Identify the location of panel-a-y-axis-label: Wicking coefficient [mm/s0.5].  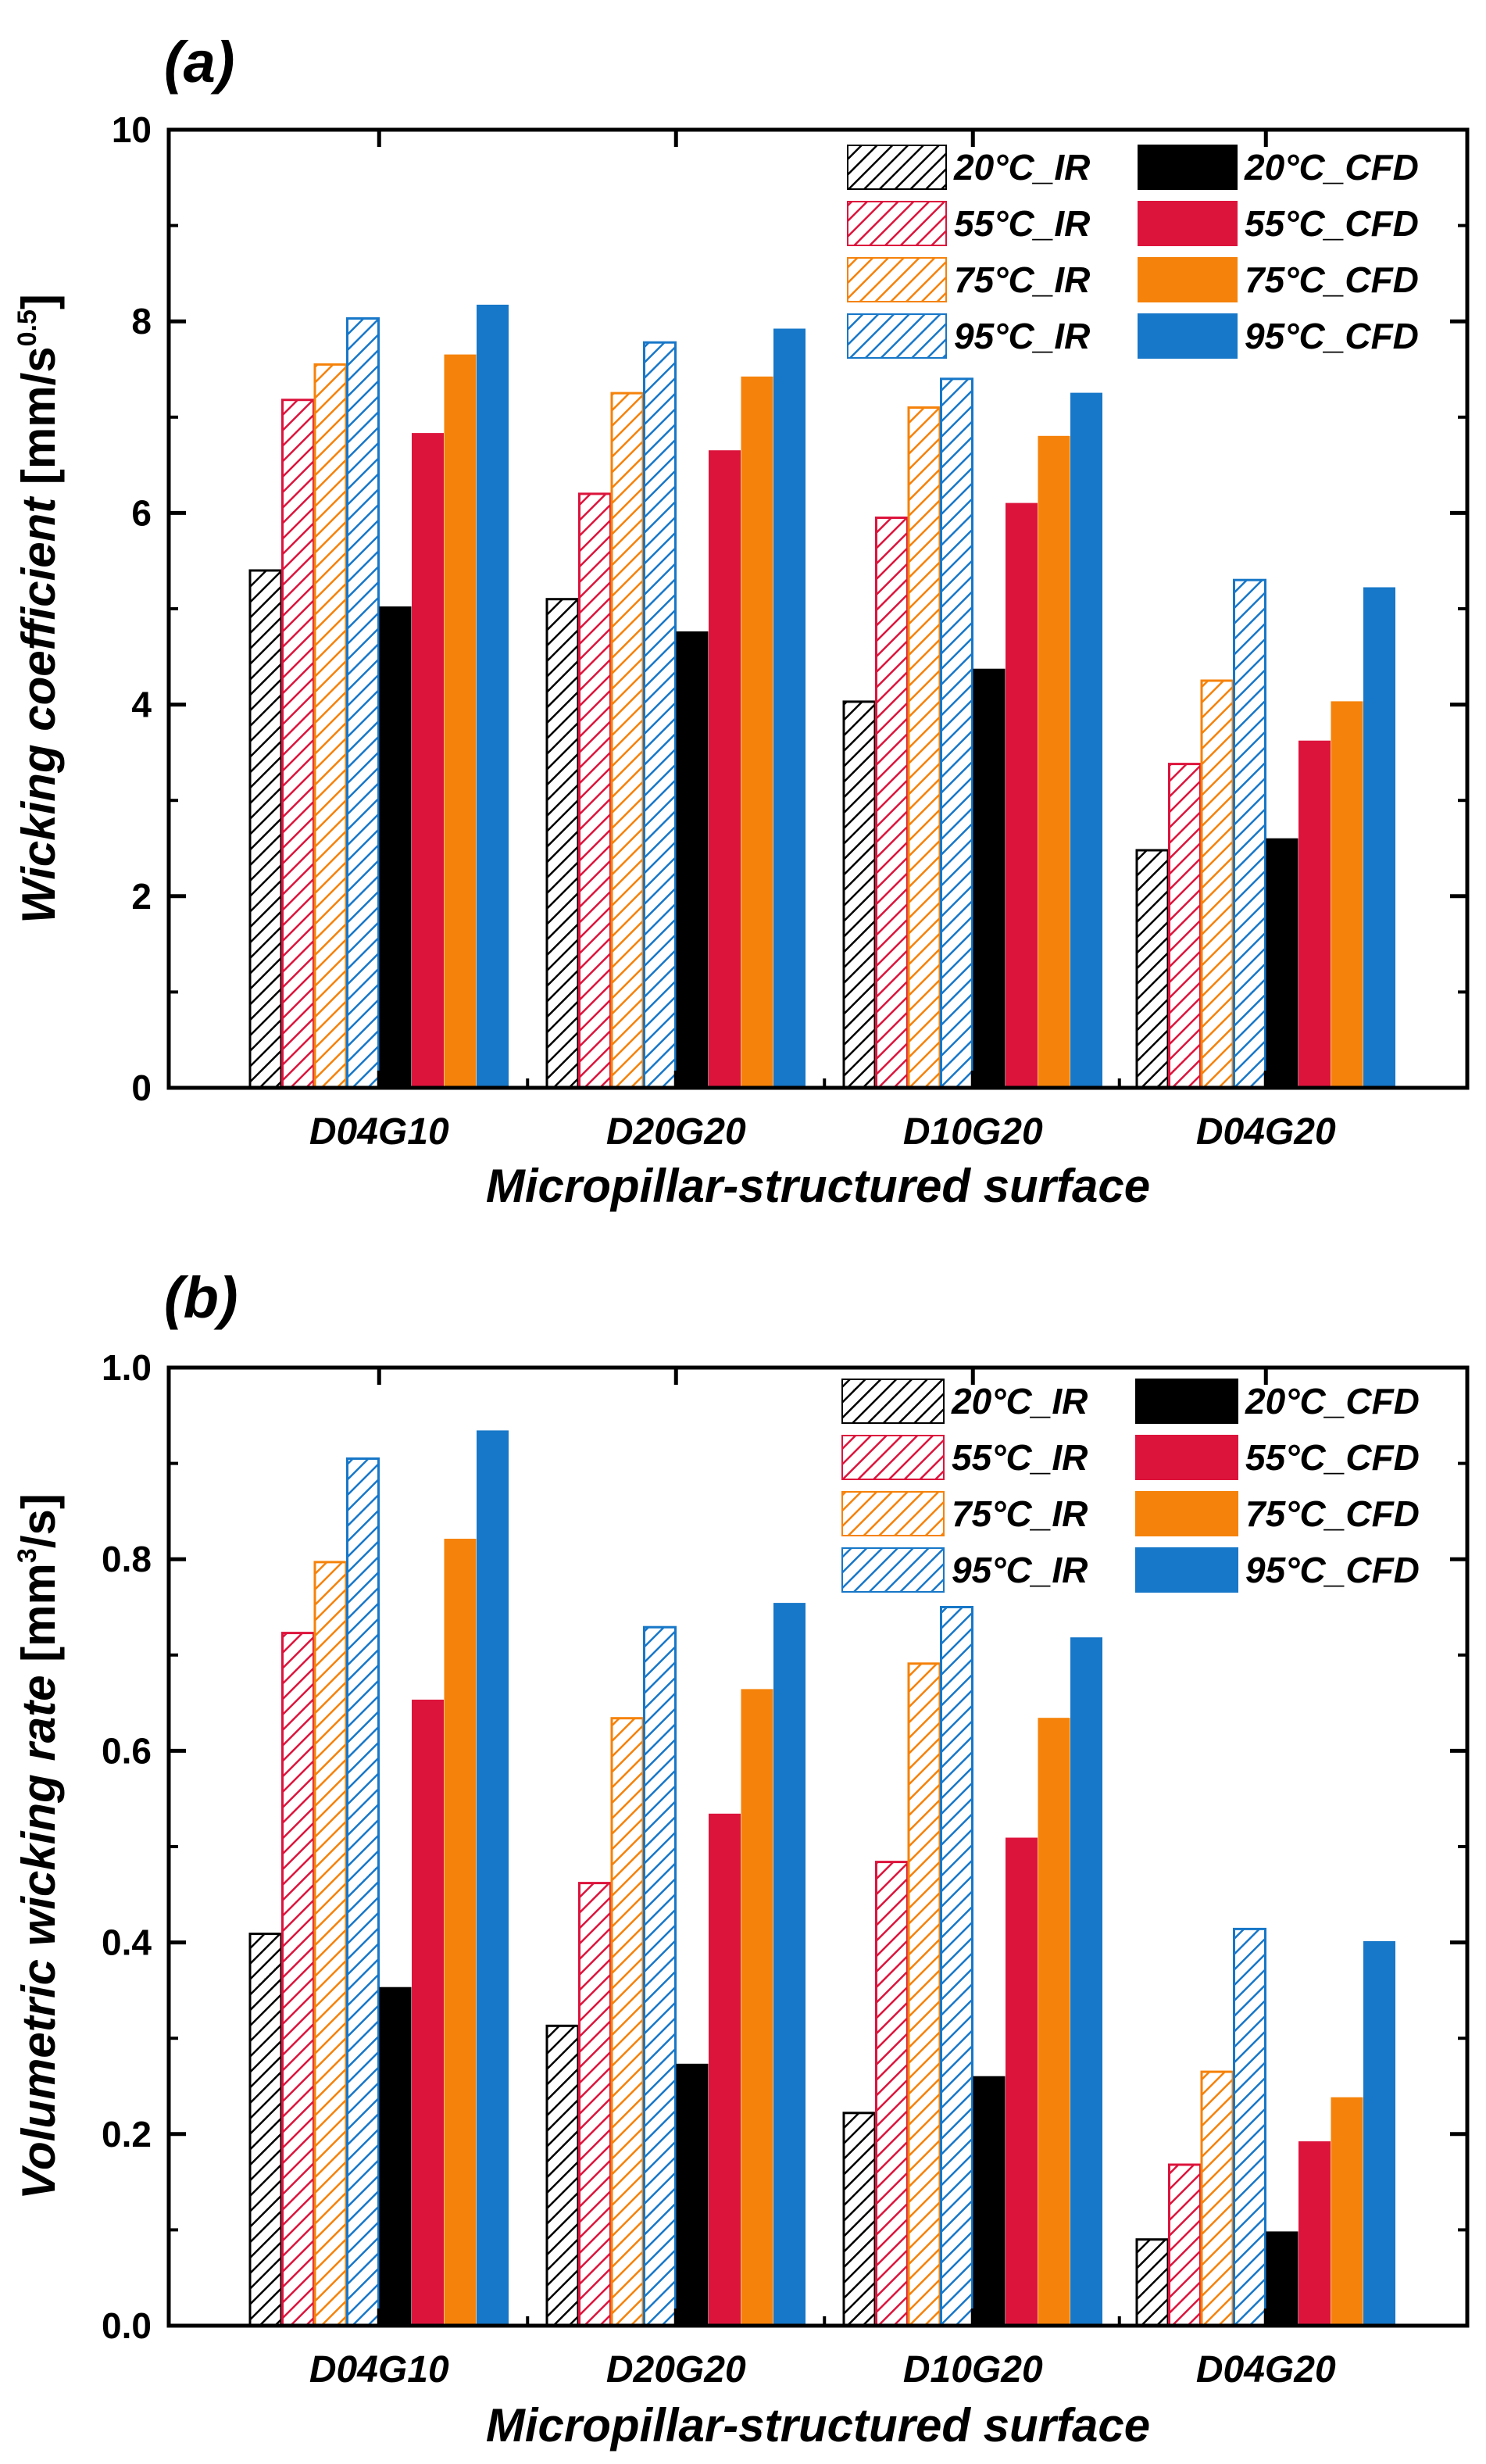
(39, 609).